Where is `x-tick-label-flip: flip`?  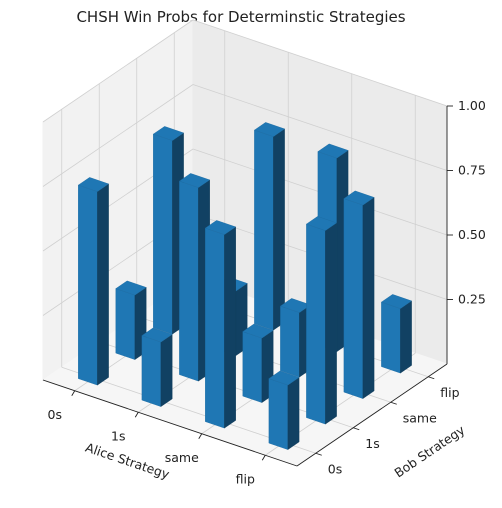 x-tick-label-flip: flip is located at coordinates (245, 478).